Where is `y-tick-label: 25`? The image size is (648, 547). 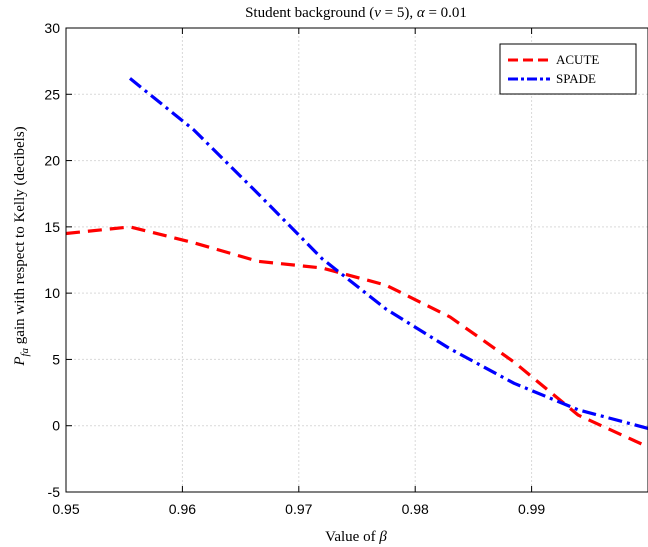 y-tick-label: 25 is located at coordinates (52, 94).